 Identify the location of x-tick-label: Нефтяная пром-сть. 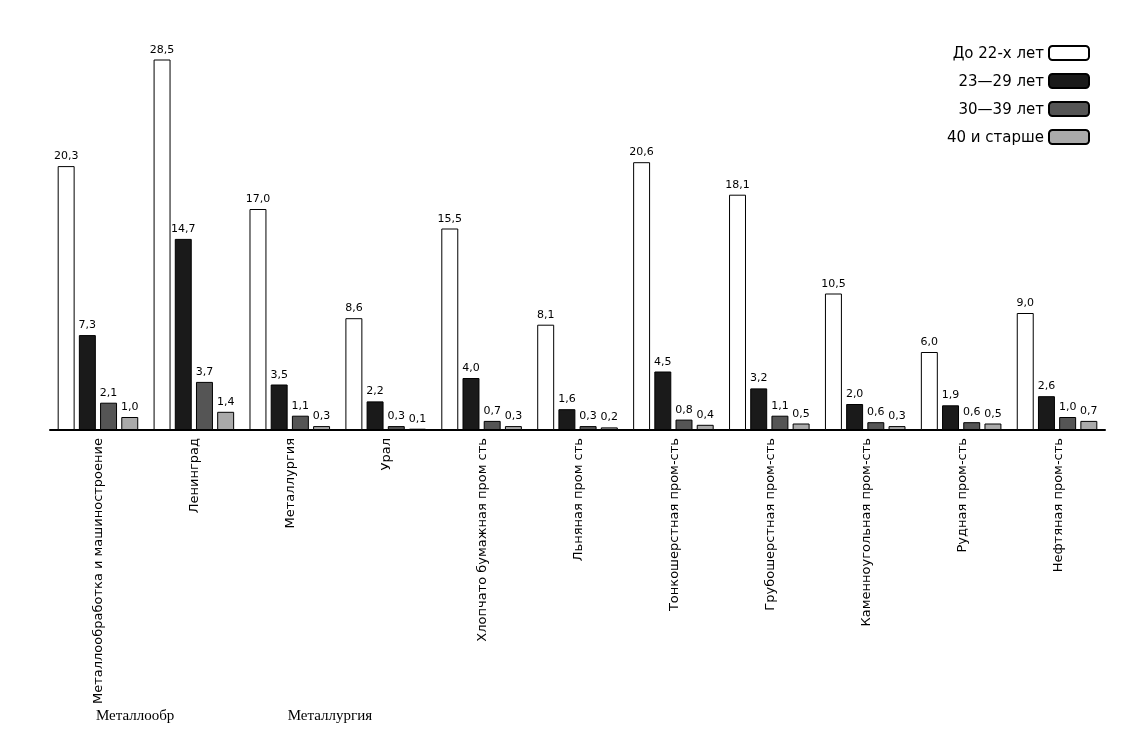
(1057, 505).